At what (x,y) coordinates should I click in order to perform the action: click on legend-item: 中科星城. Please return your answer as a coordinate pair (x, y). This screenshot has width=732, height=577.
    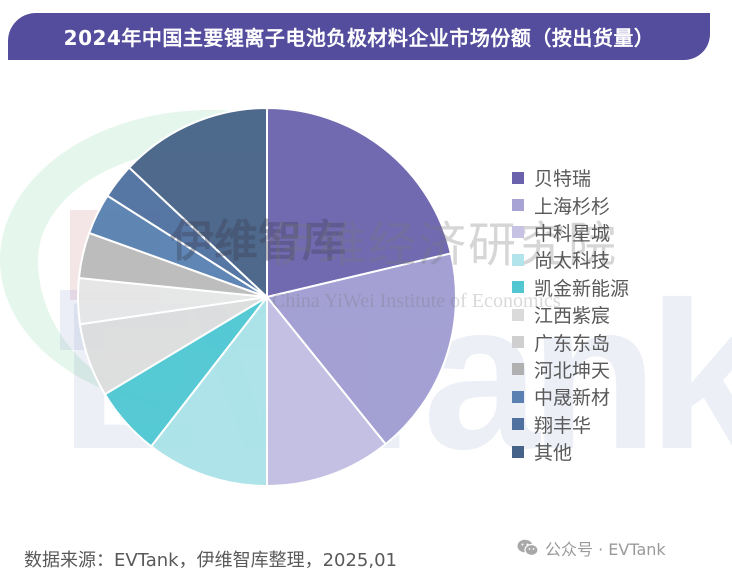
    Looking at the image, I should click on (570, 232).